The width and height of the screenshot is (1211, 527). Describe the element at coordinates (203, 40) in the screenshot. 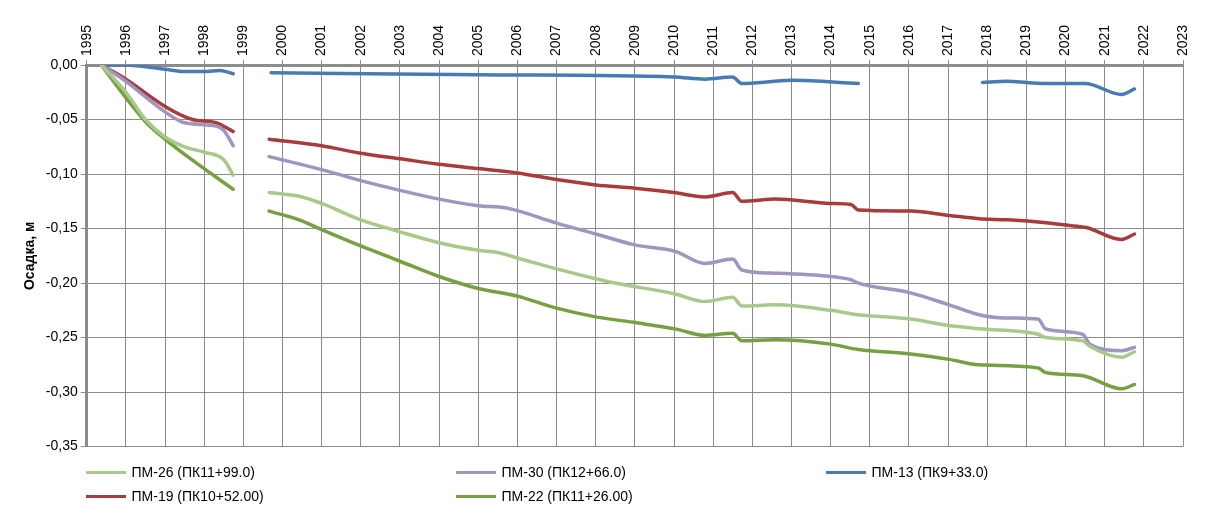

I see `x-tick-label: 1998` at that location.